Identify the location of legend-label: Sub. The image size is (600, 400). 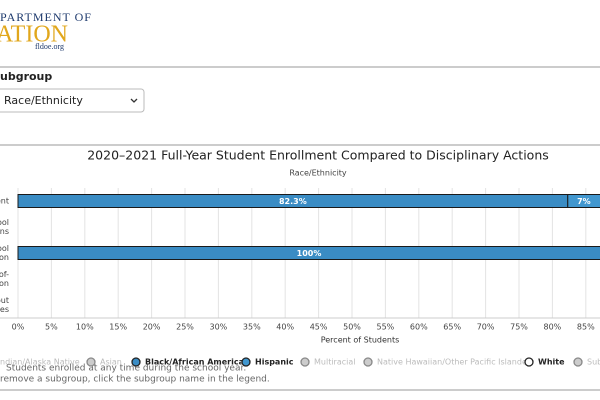
(593, 362).